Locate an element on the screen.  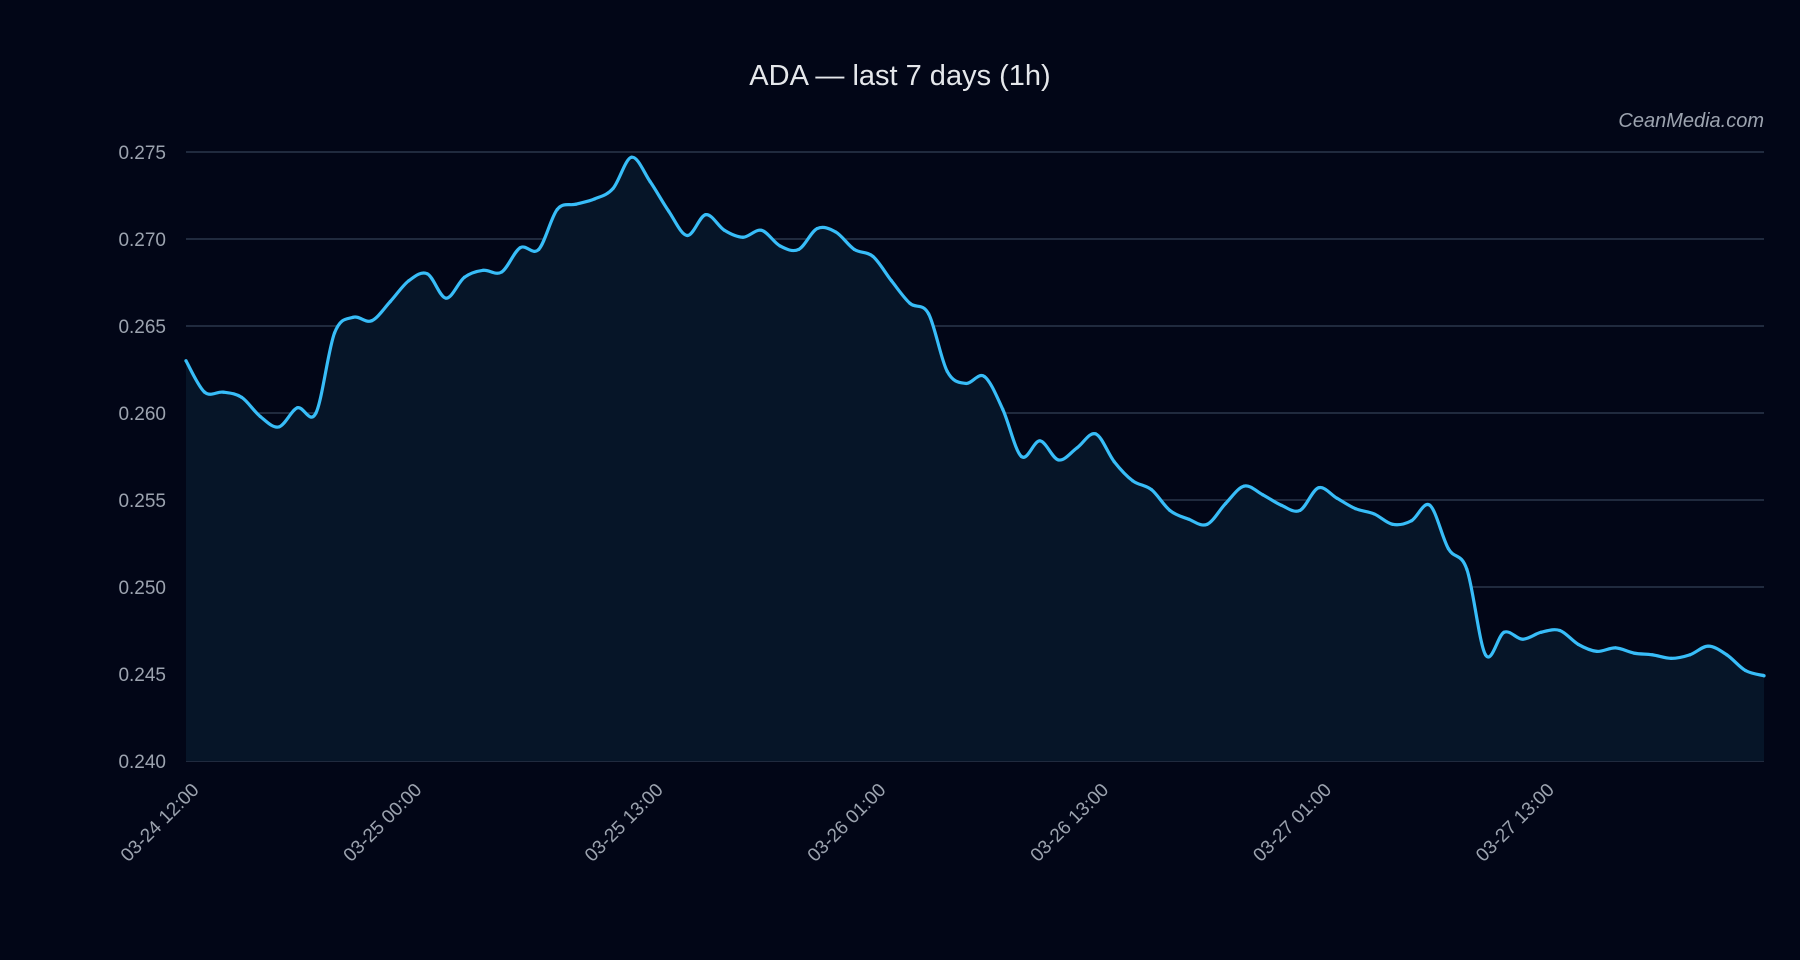
y-tick-label: 0.245 is located at coordinates (142, 675).